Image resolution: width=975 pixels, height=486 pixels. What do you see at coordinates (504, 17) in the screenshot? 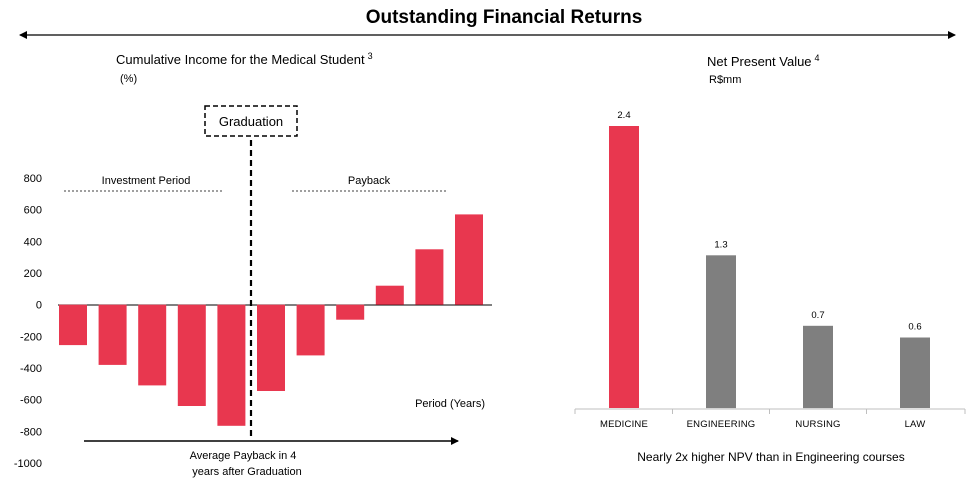
I see `page-title: Outstanding Financial Returns` at bounding box center [504, 17].